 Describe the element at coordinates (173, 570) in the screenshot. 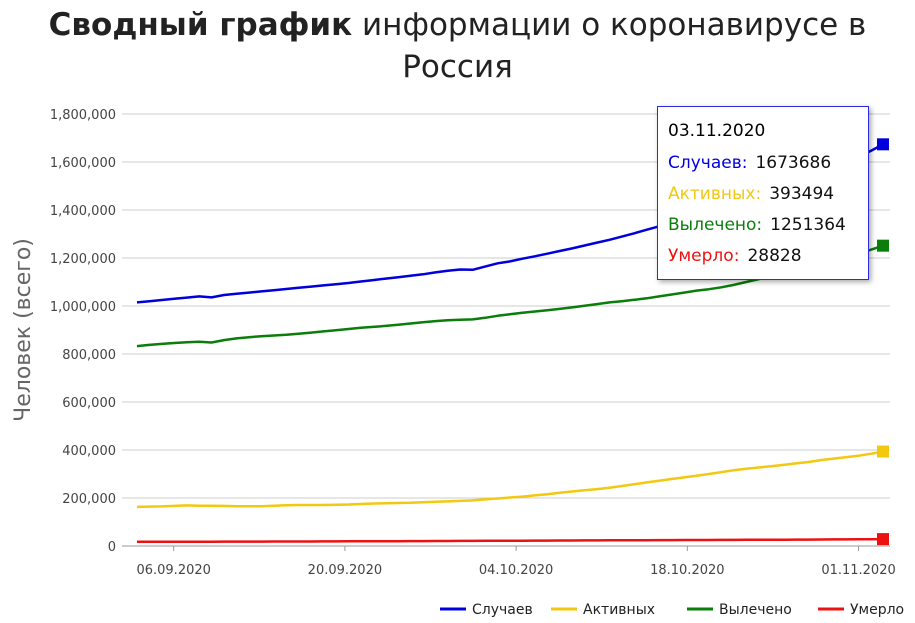

I see `x-tick-label-0: 06.09.2020` at that location.